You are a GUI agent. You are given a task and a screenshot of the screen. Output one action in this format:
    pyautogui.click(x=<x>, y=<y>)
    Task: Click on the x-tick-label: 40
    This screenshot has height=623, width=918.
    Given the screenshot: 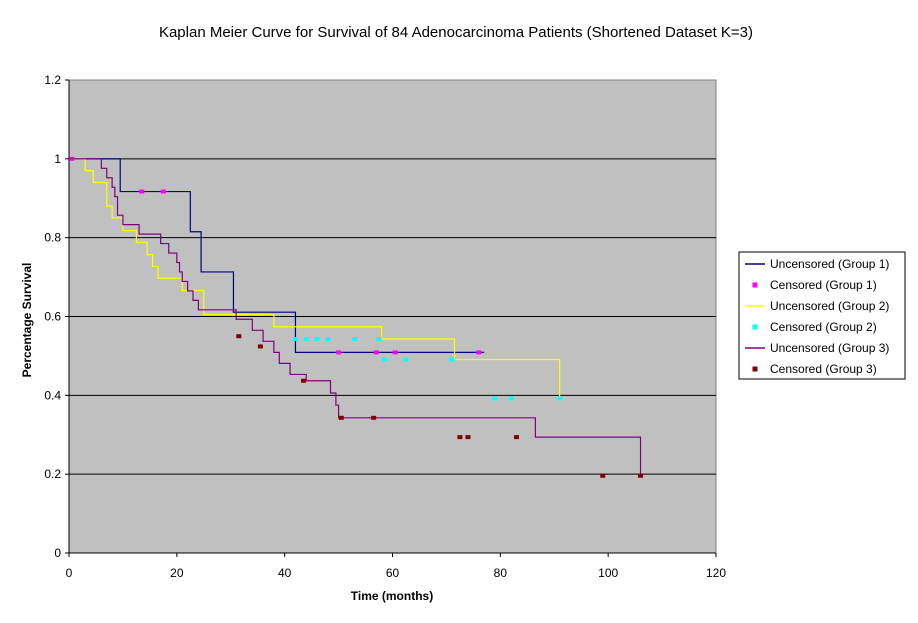 What is the action you would take?
    pyautogui.click(x=285, y=573)
    